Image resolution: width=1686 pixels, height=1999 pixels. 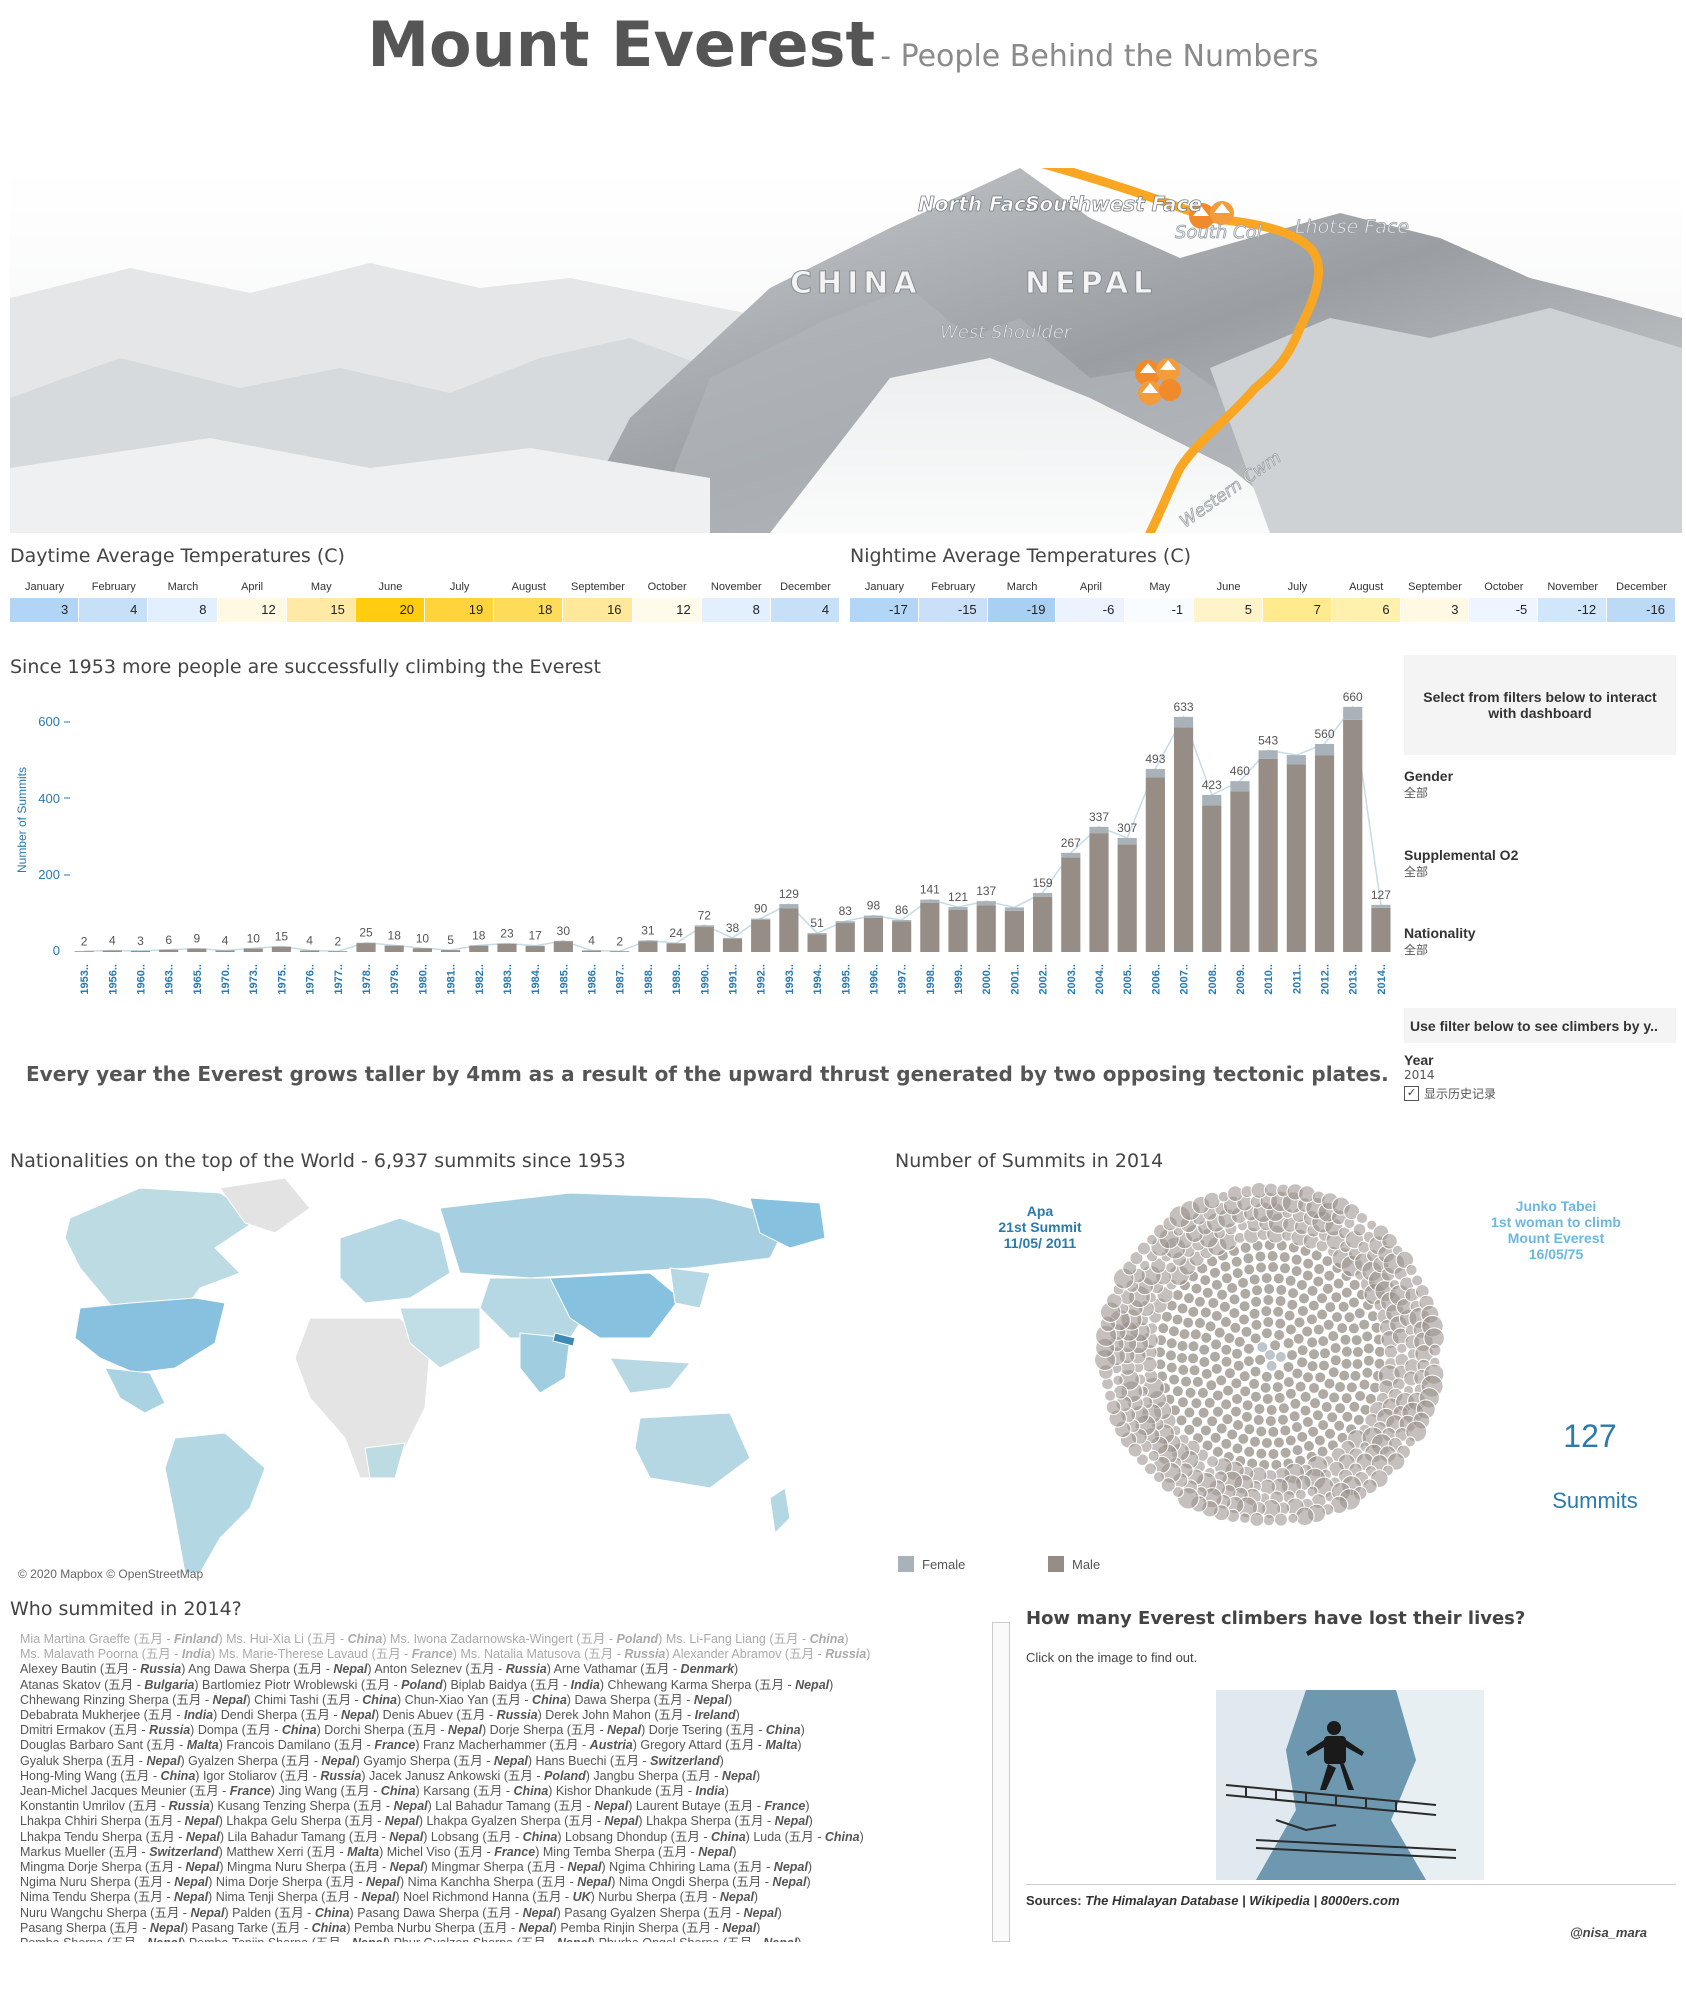 What do you see at coordinates (116, 1897) in the screenshot?
I see `climber-name: Nima Tendu Sherpa (五月 - Nepal)` at bounding box center [116, 1897].